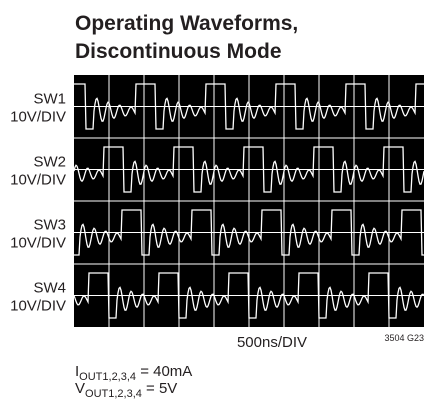  What do you see at coordinates (178, 51) in the screenshot?
I see `title-line: Discontinuous Mode` at bounding box center [178, 51].